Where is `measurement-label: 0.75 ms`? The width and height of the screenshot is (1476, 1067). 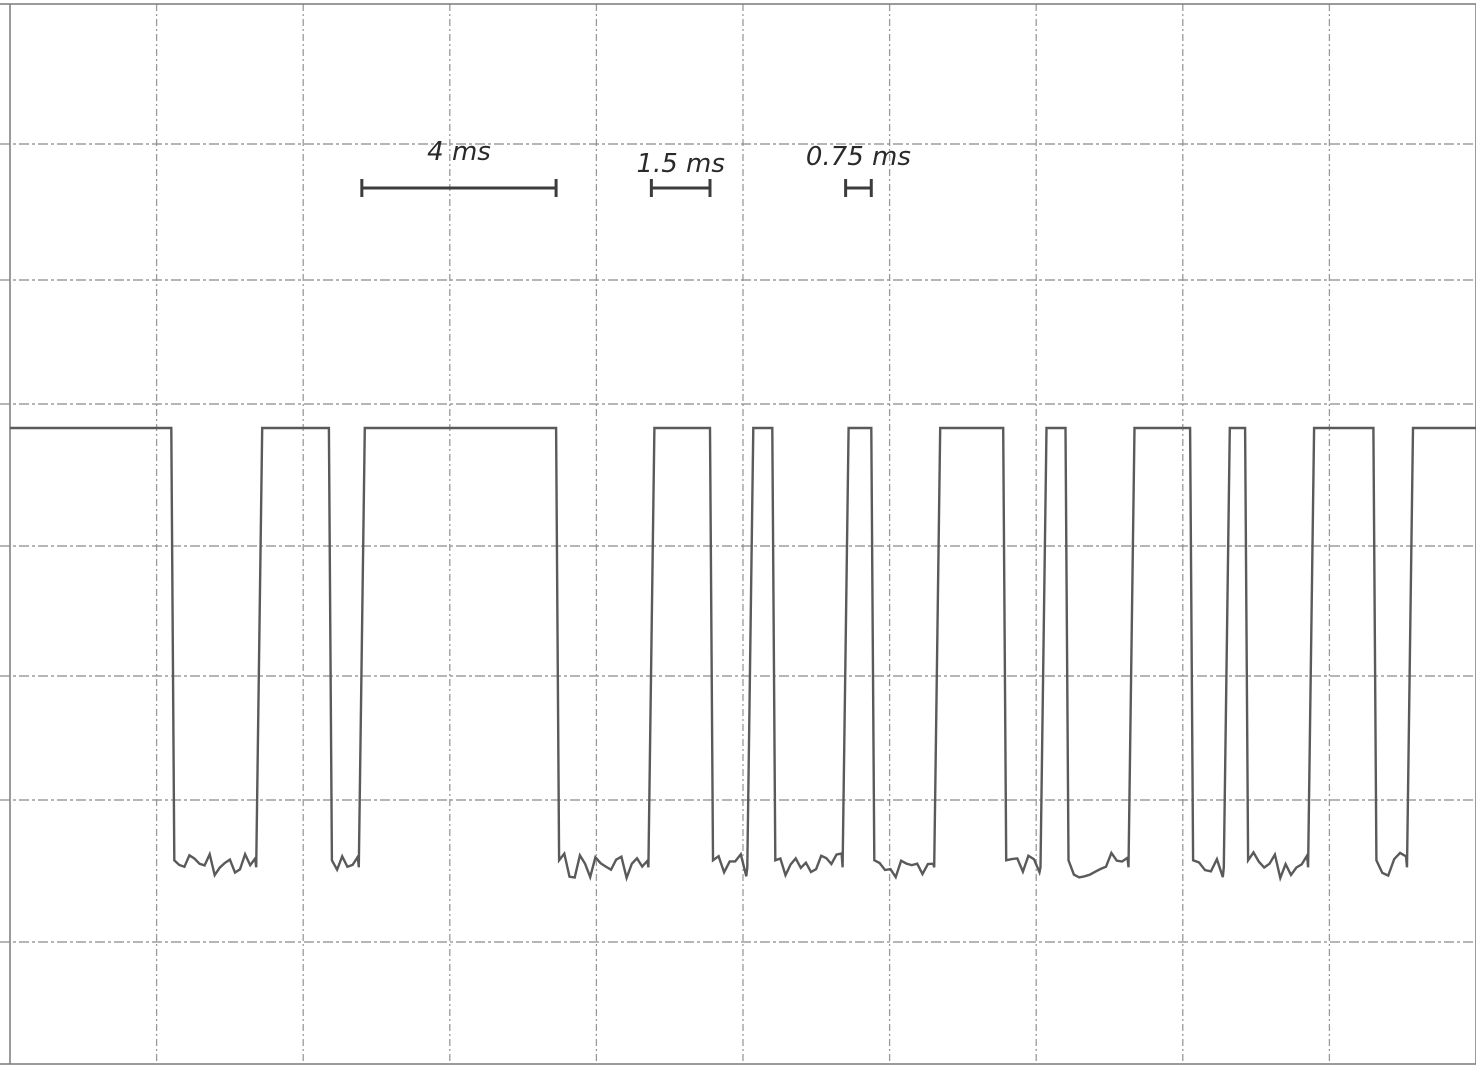 measurement-label: 0.75 ms is located at coordinates (858, 157).